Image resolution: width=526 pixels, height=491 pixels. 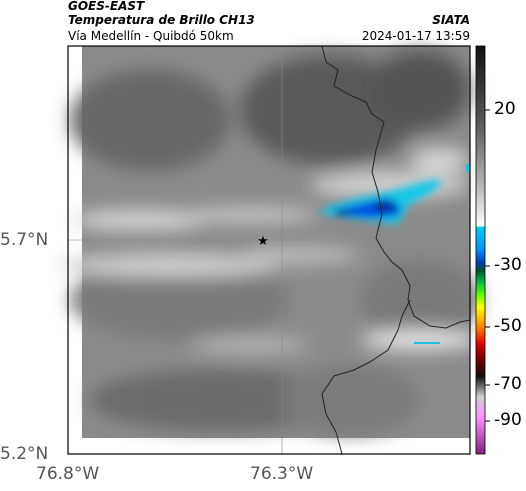 I want to click on cold-cloud-spot, so click(x=468, y=168).